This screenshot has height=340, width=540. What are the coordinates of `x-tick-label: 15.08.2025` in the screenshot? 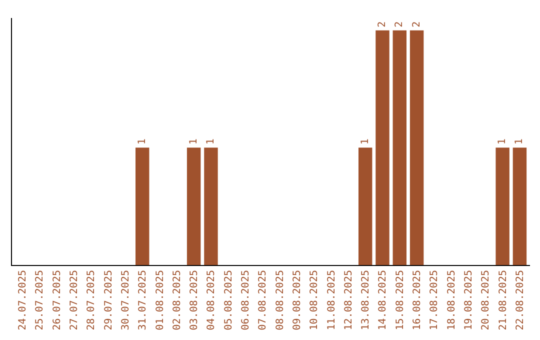 It's located at (400, 300).